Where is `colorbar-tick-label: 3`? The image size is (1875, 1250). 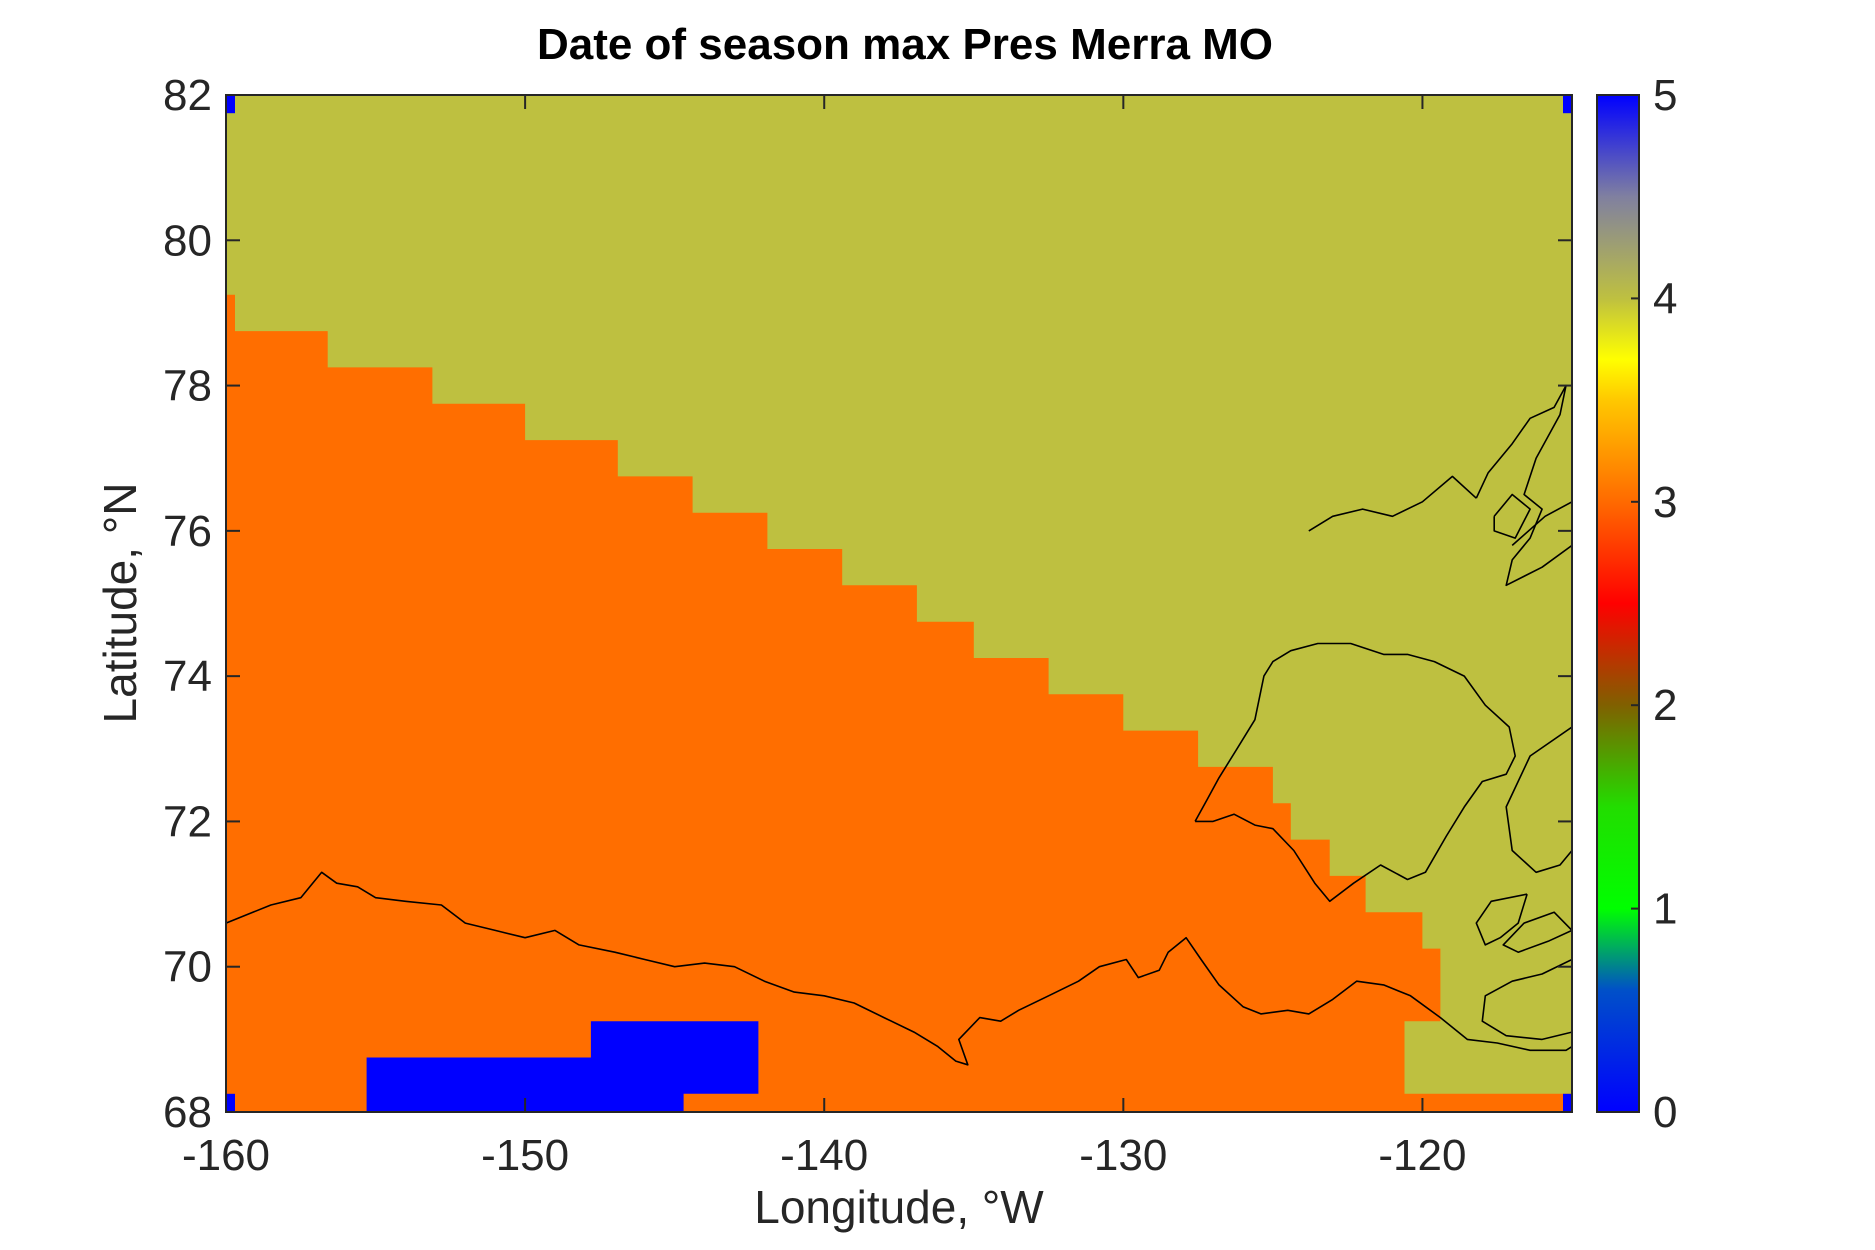 colorbar-tick-label: 3 is located at coordinates (1665, 502).